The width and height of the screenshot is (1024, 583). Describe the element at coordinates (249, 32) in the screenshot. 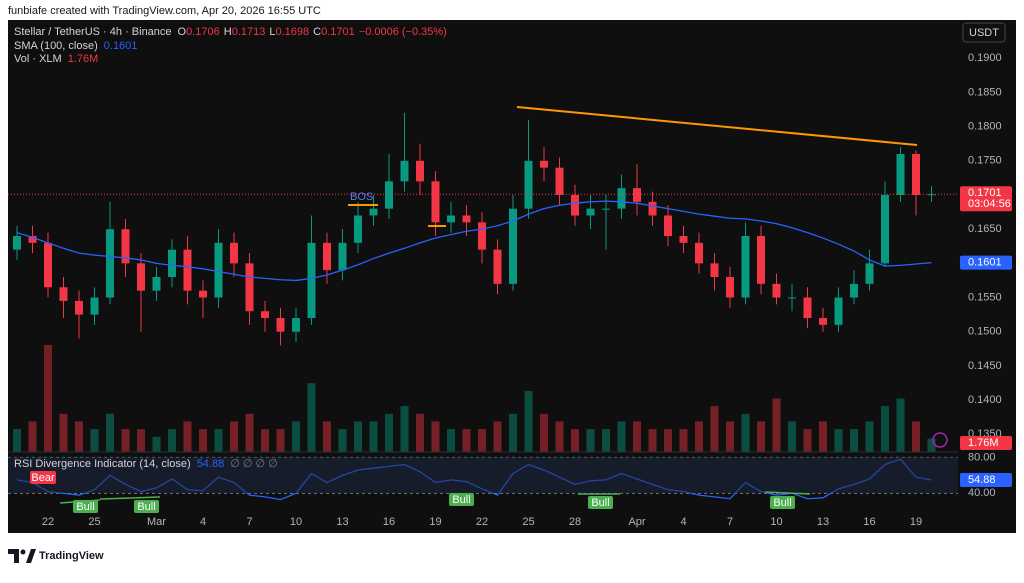

I see `h-value: 0.1713` at that location.